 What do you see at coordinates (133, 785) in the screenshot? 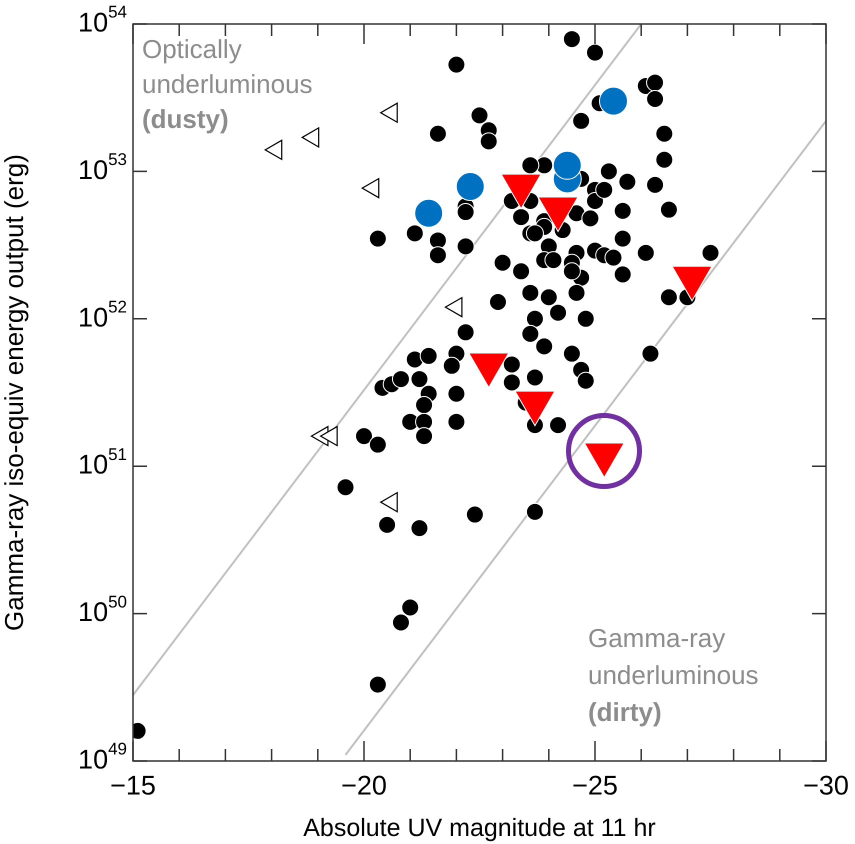
I see `x-tick-label: −15` at bounding box center [133, 785].